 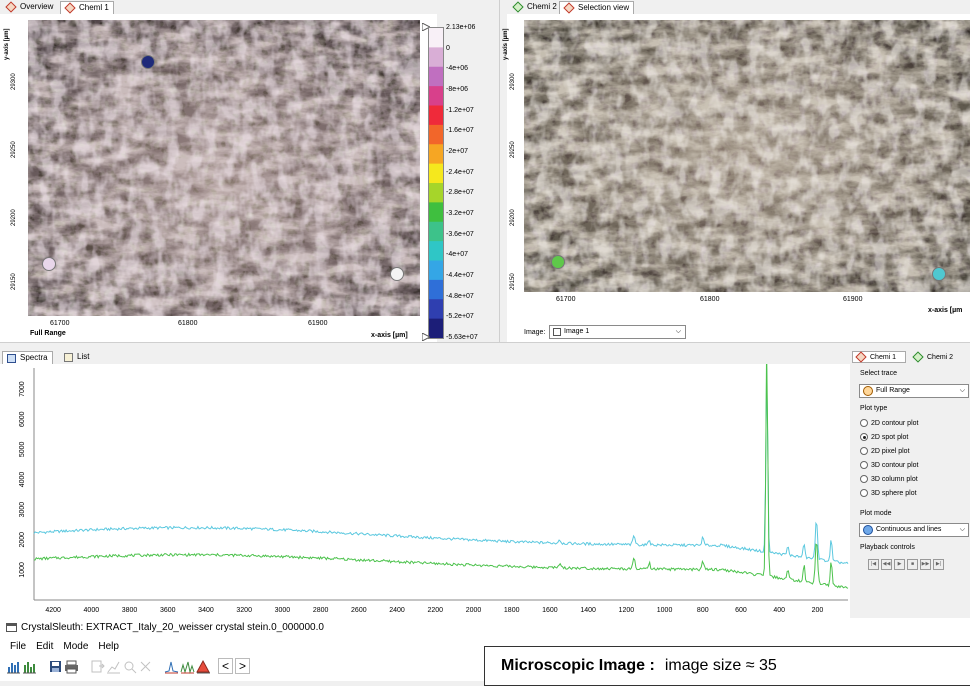 I want to click on delete-chart-icon, so click(x=145, y=666).